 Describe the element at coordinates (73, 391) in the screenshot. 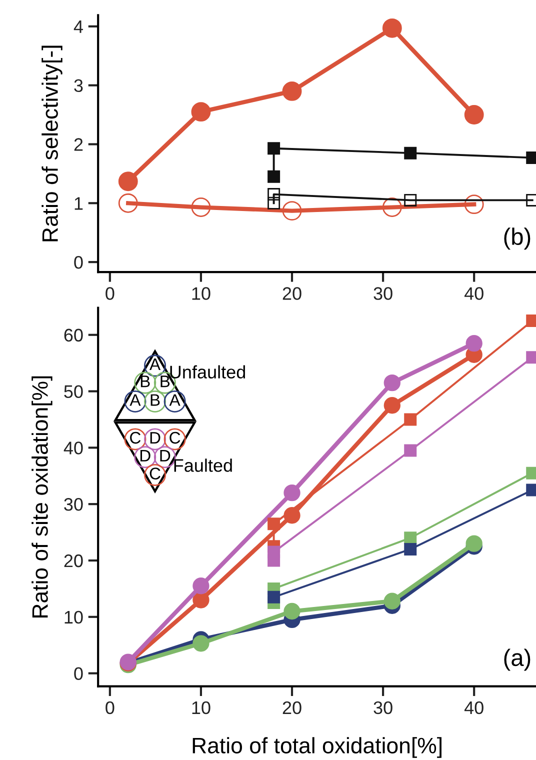

I see `y-tick-label: 50` at that location.